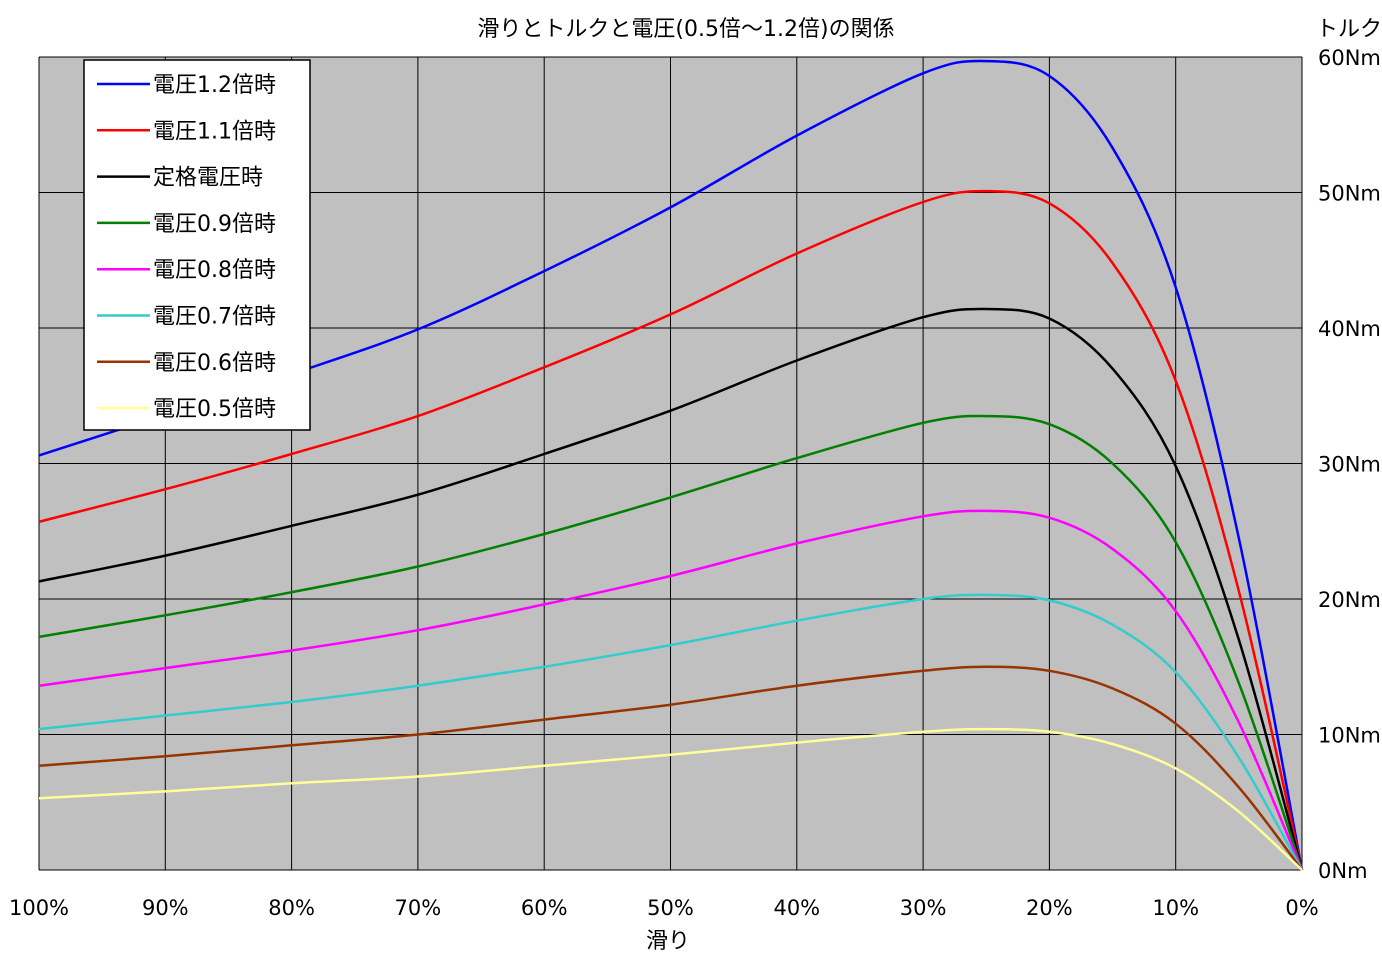 The width and height of the screenshot is (1382, 956). I want to click on legend-label: 電圧1.1倍時, so click(214, 131).